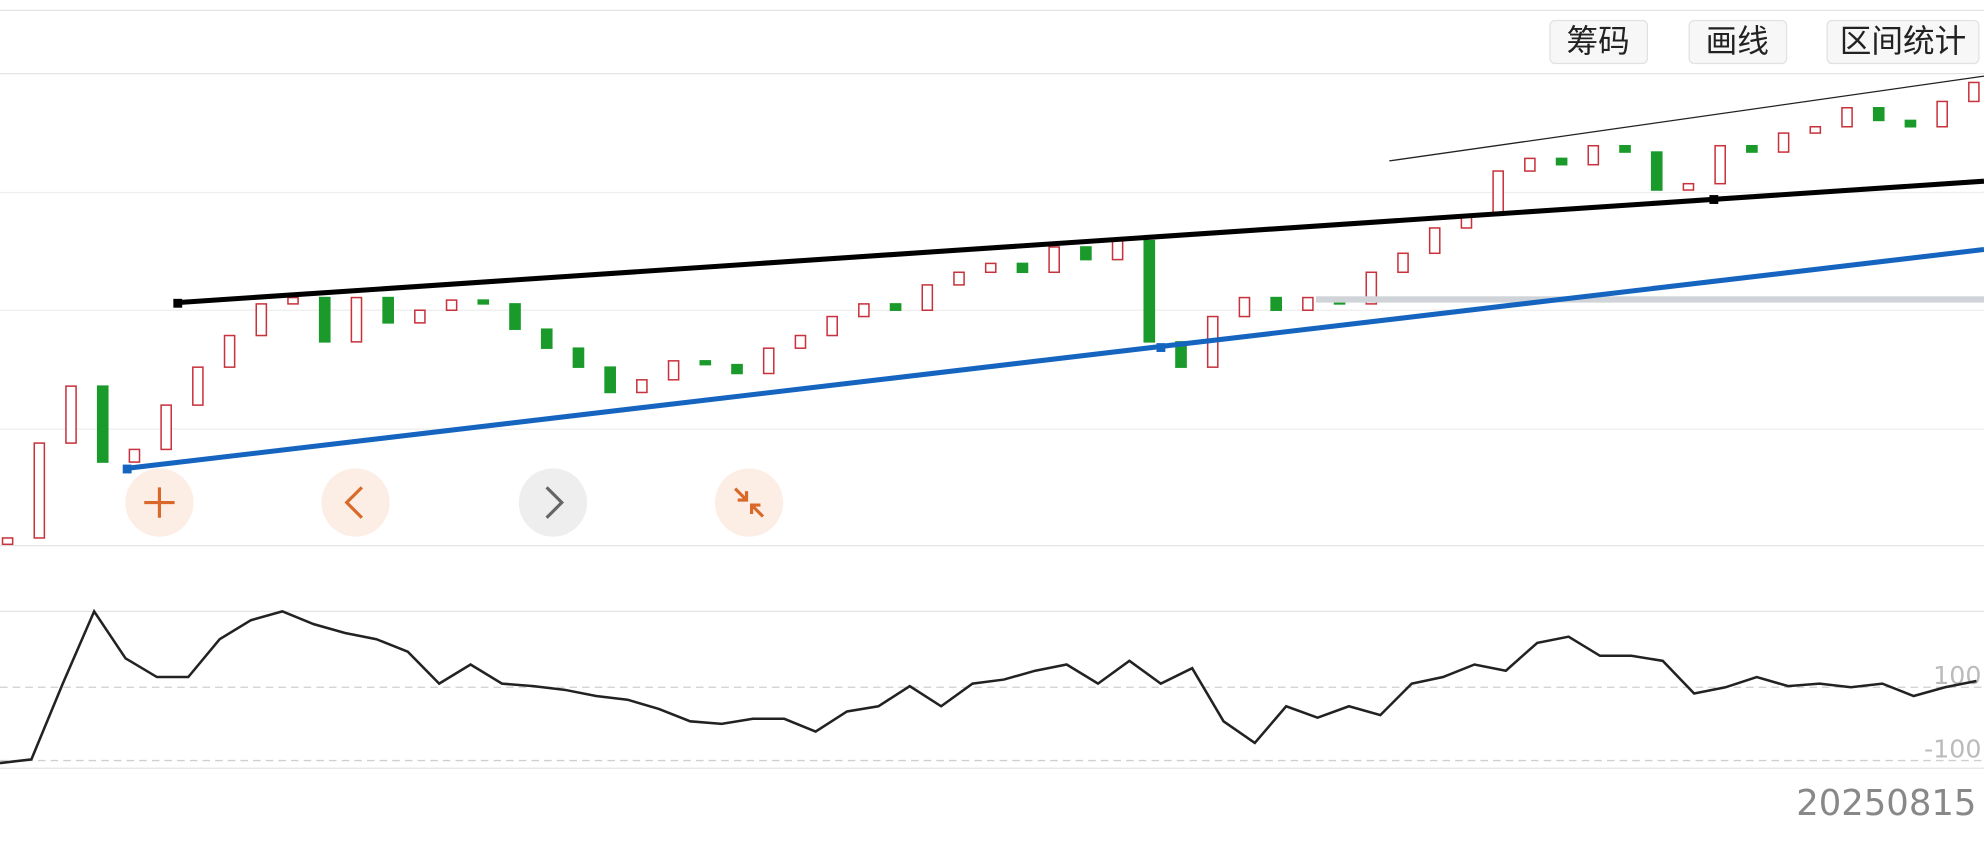  I want to click on y-tick-label: -100, so click(1952, 748).